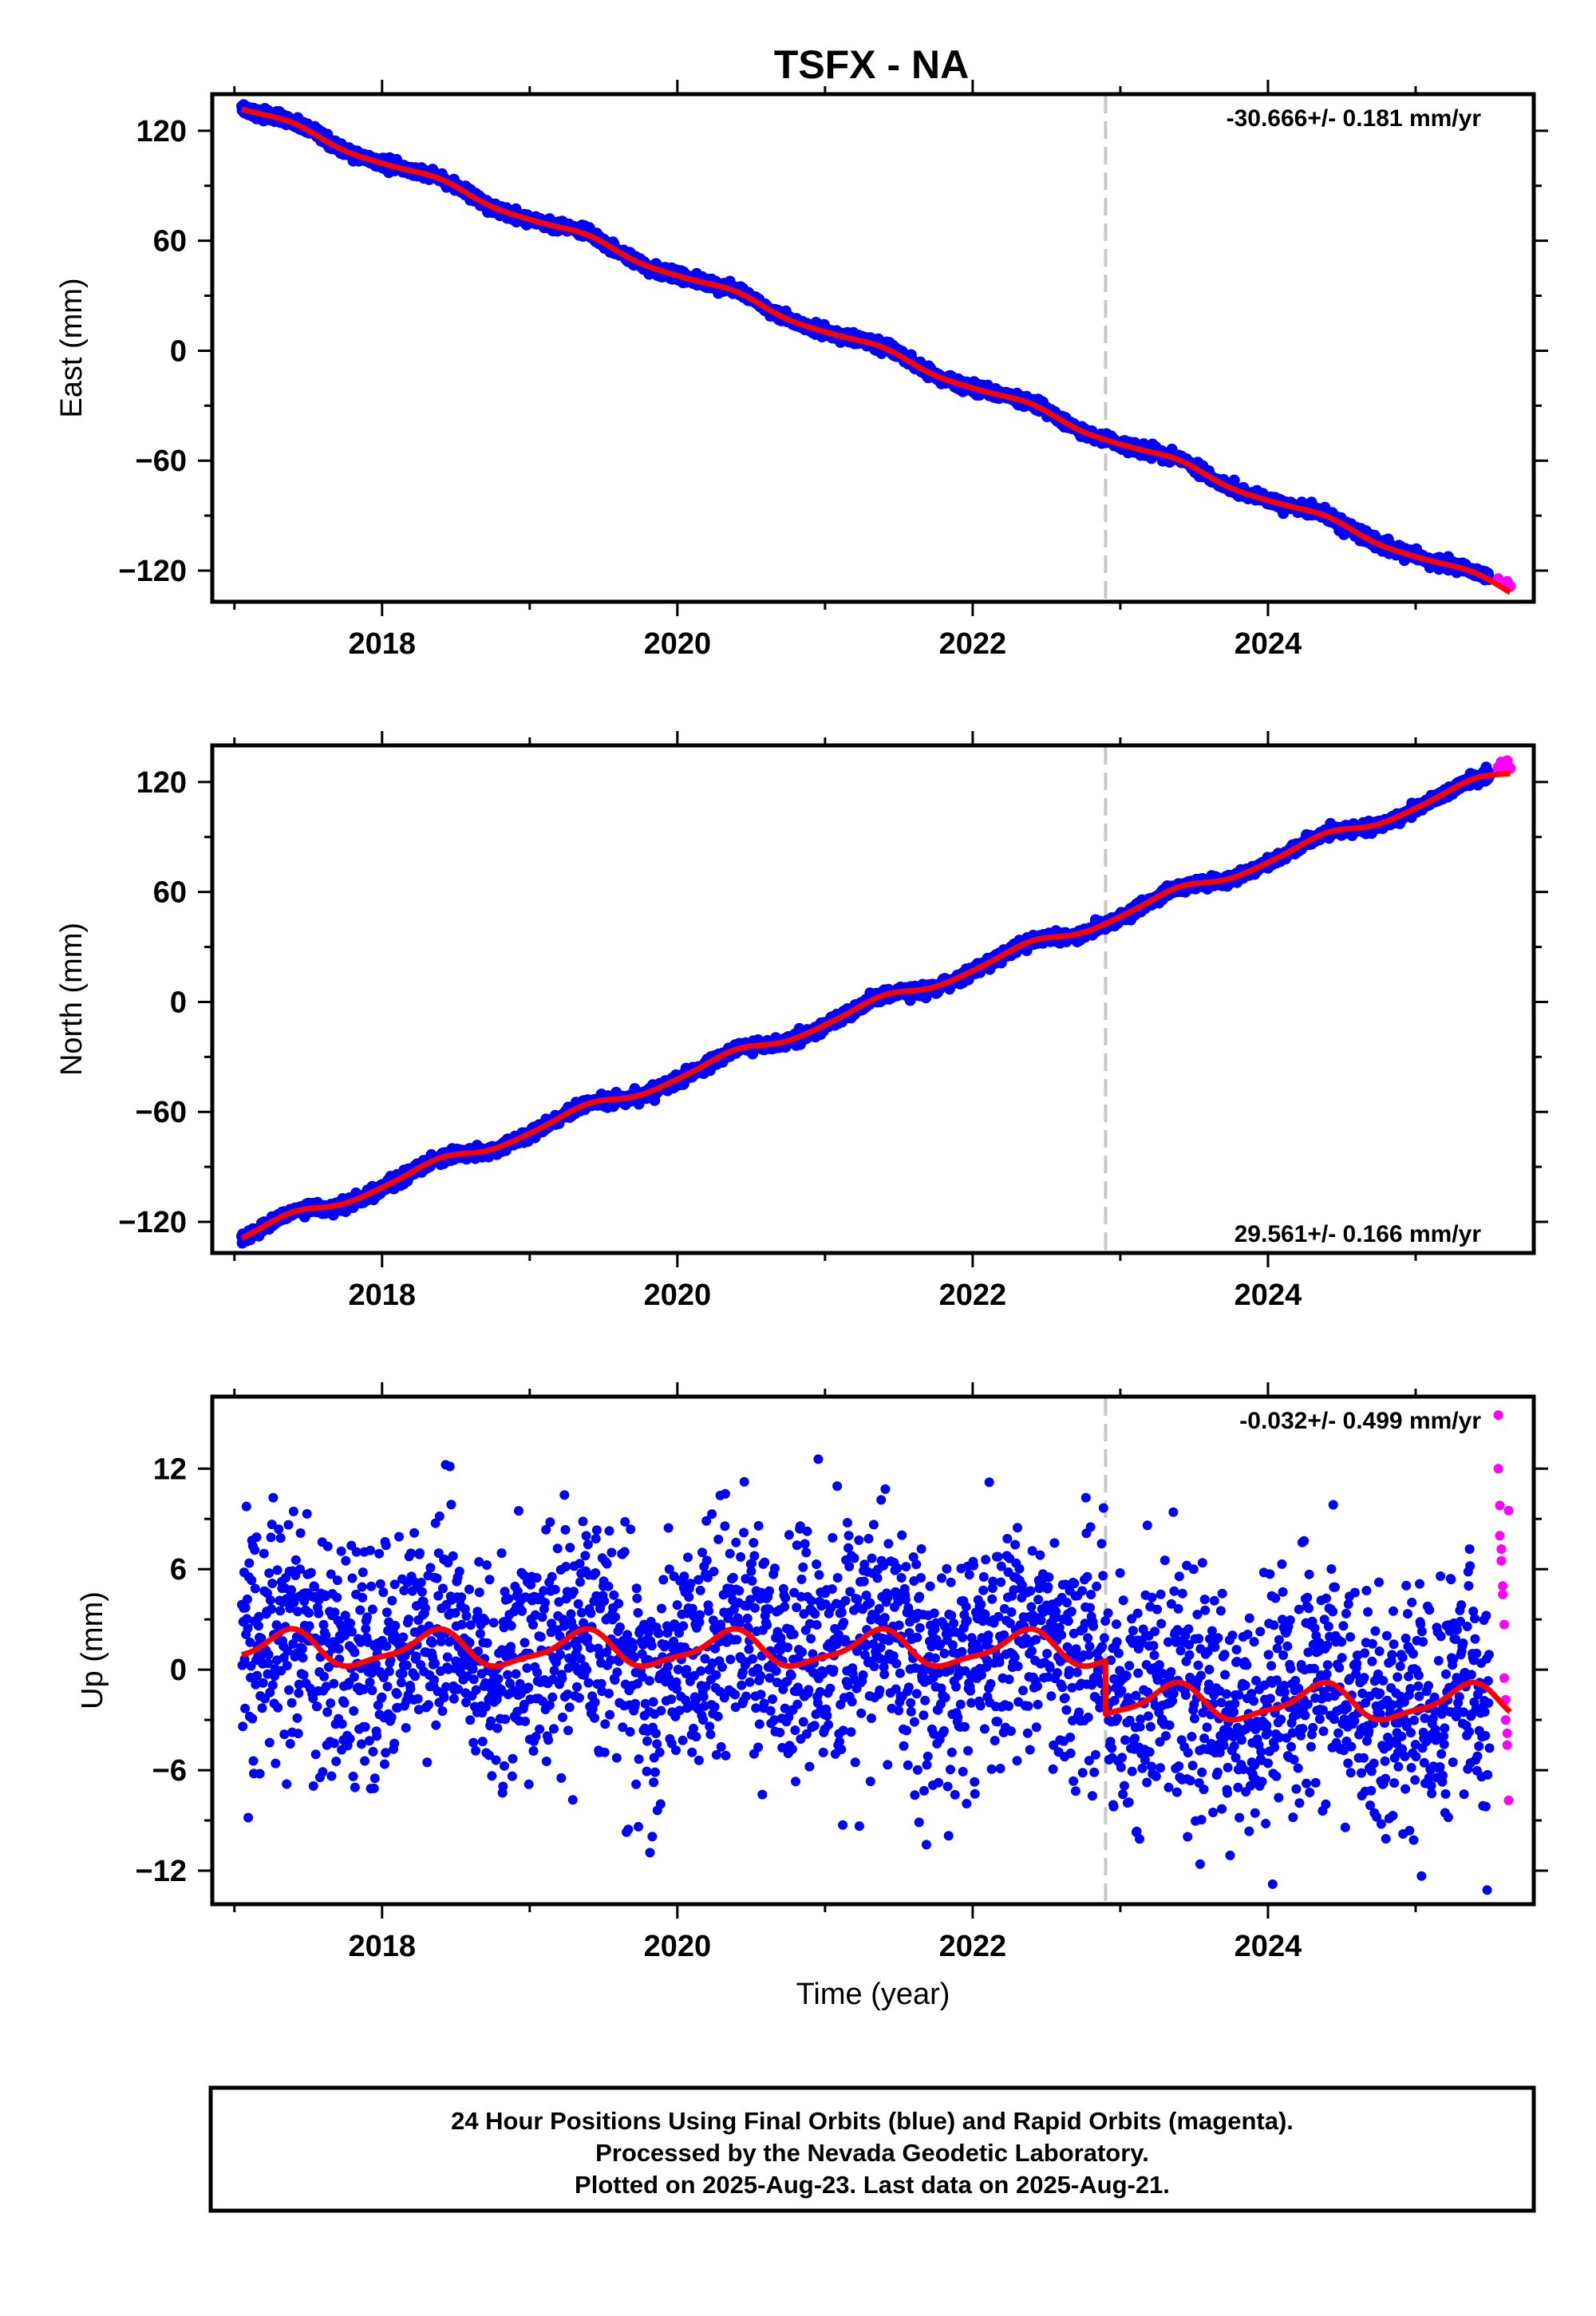 The width and height of the screenshot is (1596, 2316). Describe the element at coordinates (678, 644) in the screenshot. I see `x-tick-label: 2020` at that location.